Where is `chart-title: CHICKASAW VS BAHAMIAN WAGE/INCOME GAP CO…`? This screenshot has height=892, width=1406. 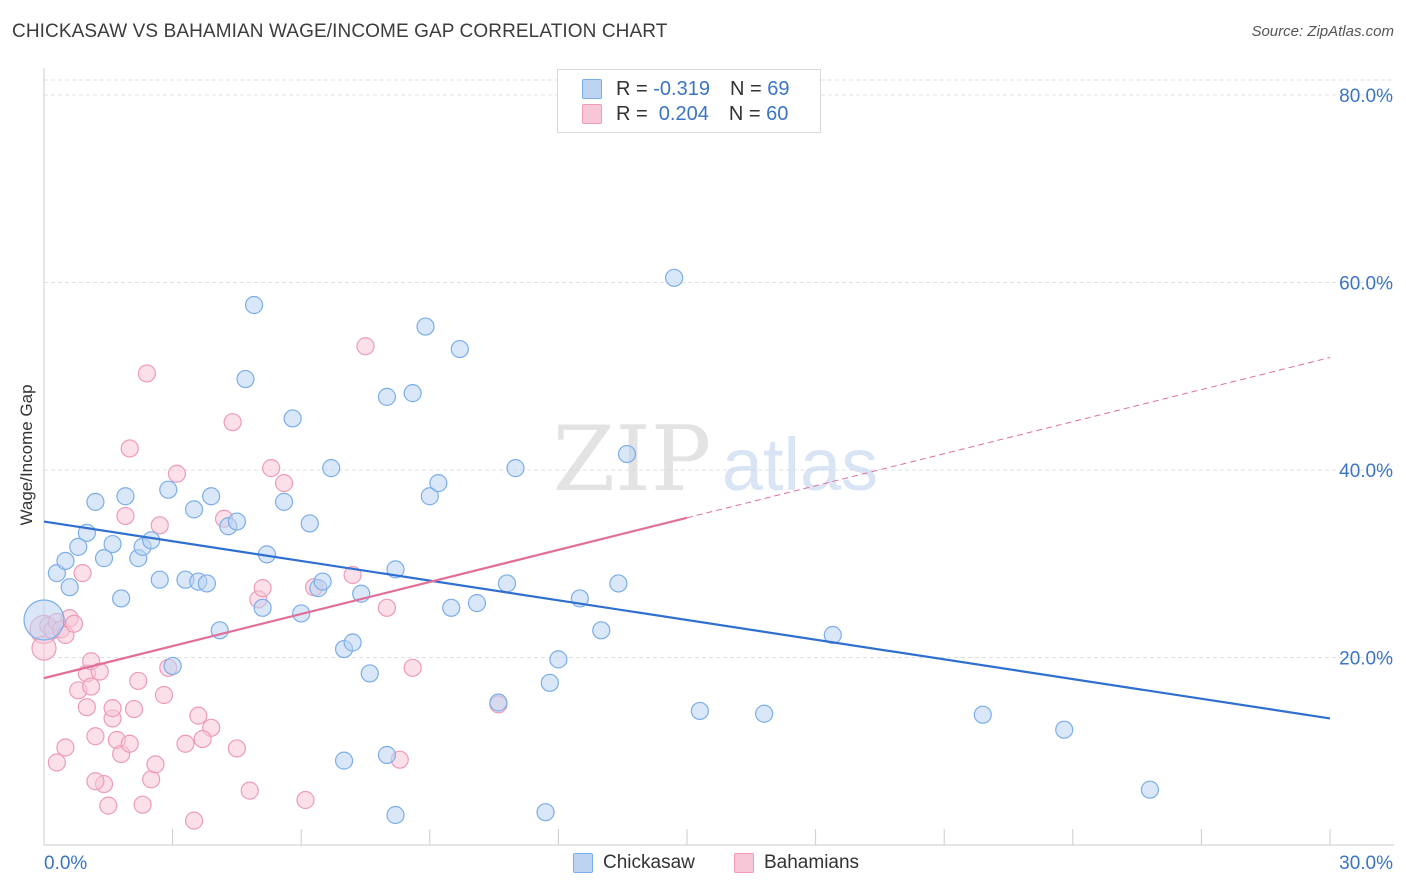
chart-title: CHICKASAW VS BAHAMIAN WAGE/INCOME GAP CO… is located at coordinates (340, 31).